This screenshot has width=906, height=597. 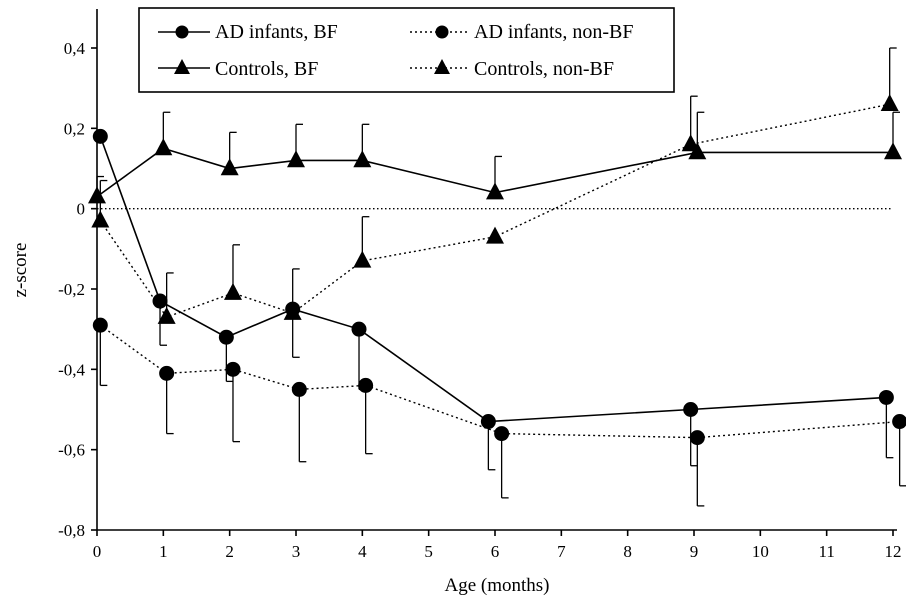 I want to click on x-tick-label: 2, so click(x=229, y=551).